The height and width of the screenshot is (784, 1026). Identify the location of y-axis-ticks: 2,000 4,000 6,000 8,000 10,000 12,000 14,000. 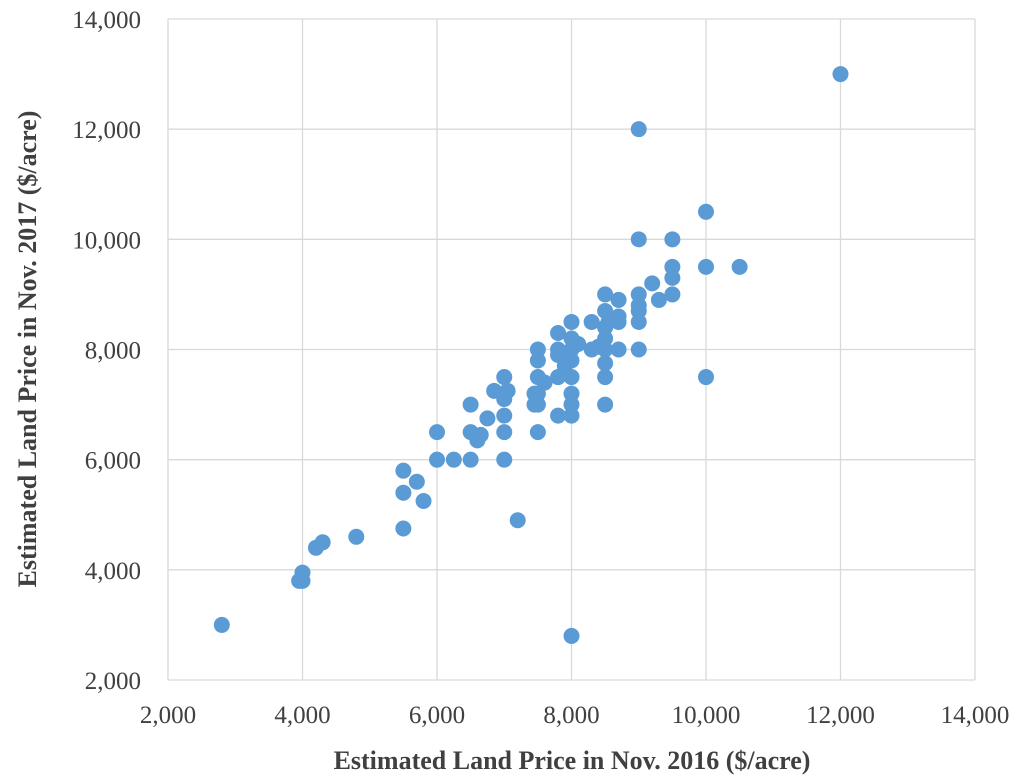
(106, 351).